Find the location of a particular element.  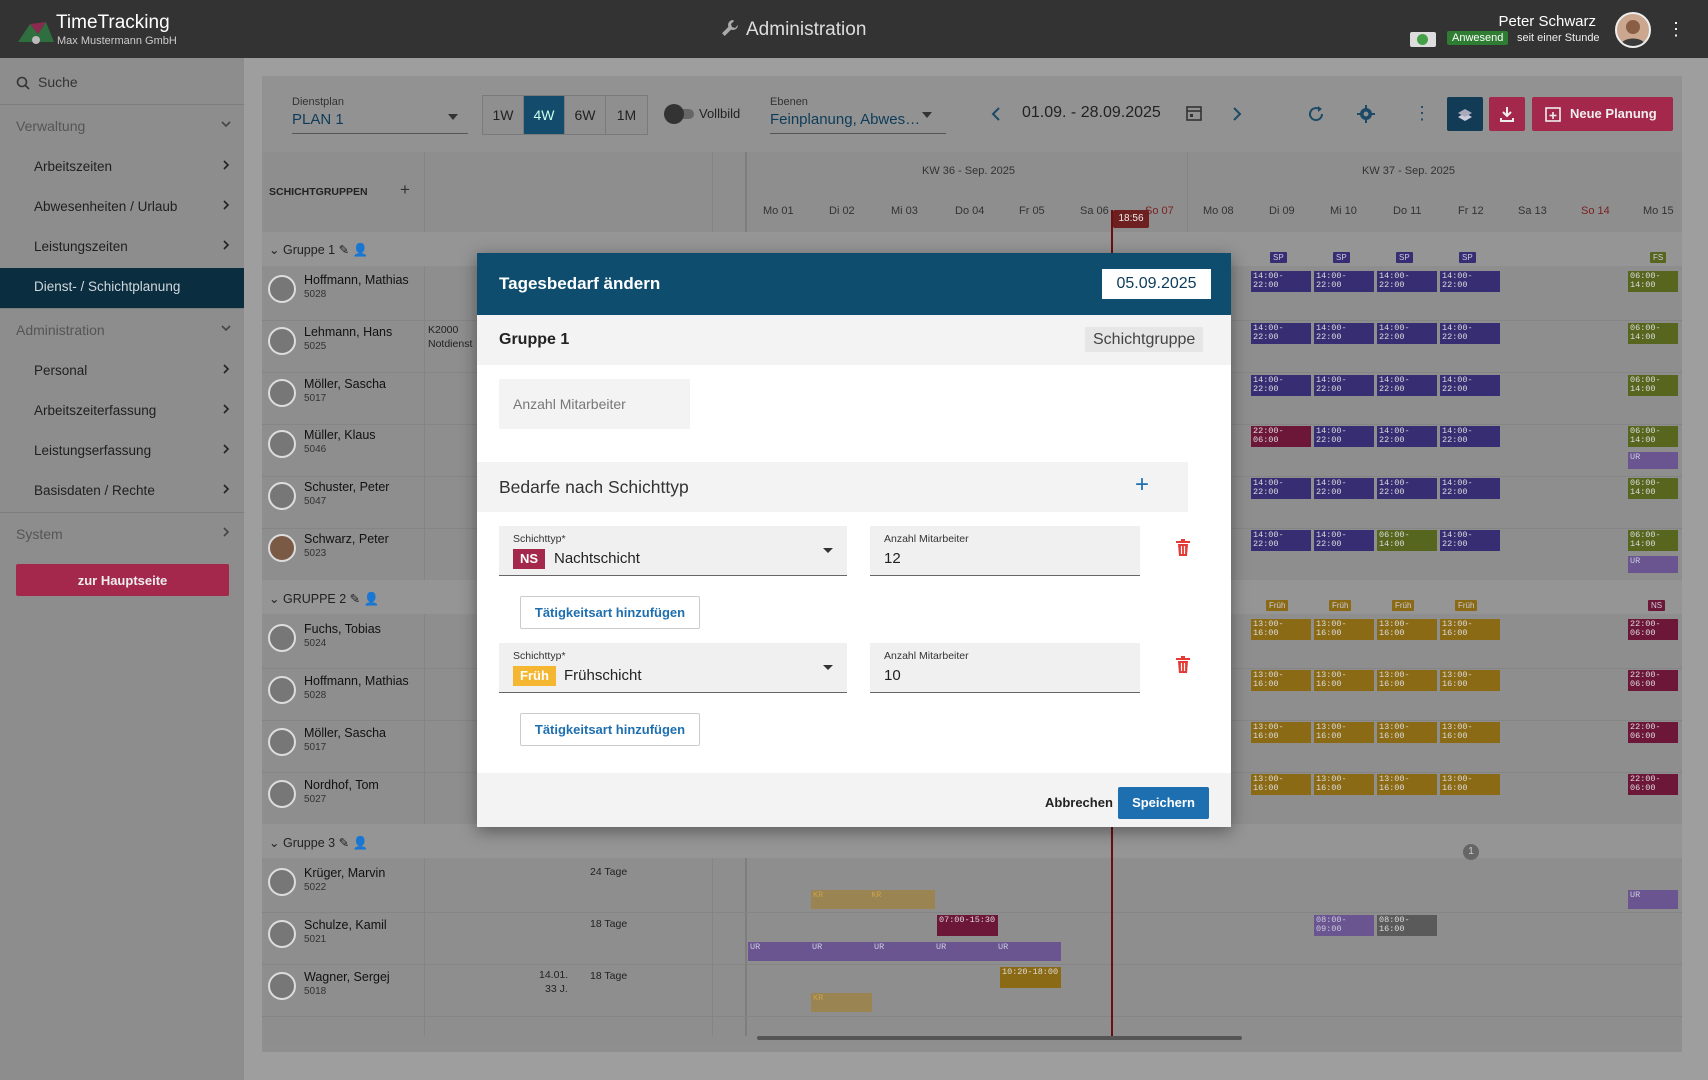

sidebar-search: Suche is located at coordinates (47, 82).